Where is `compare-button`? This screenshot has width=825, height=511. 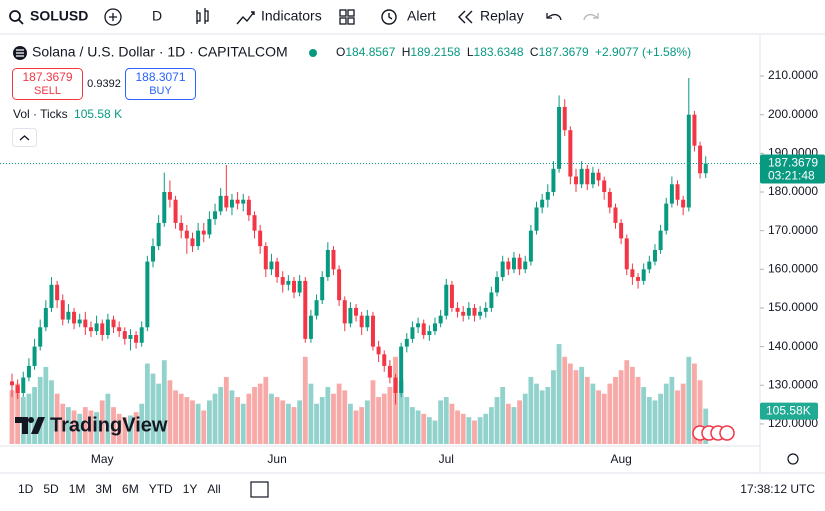 compare-button is located at coordinates (113, 17).